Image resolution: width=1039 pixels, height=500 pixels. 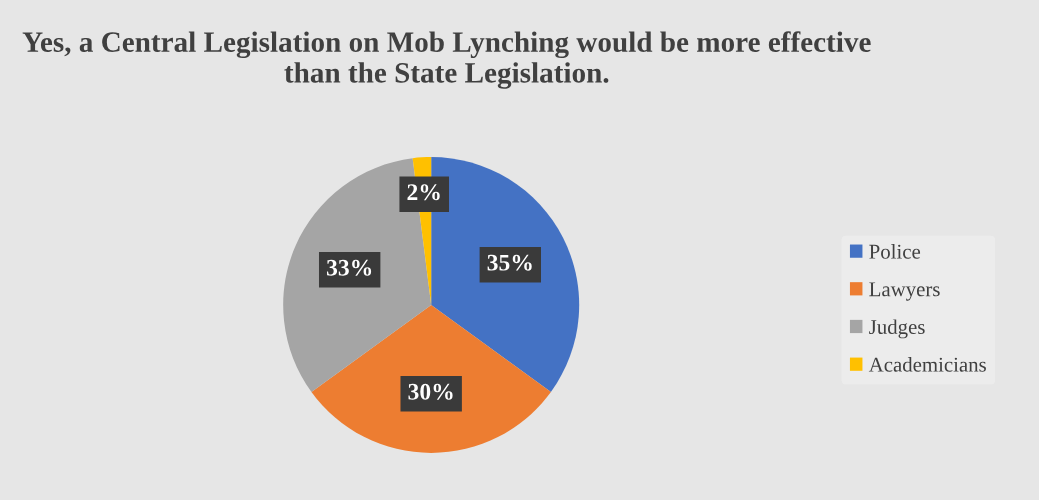 I want to click on data-label: 2%, so click(x=423, y=192).